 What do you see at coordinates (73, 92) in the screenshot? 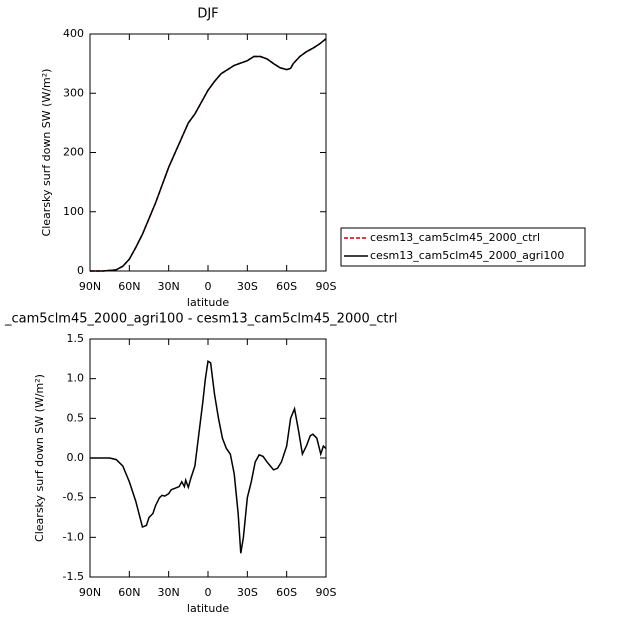
I see `y-tick-label: 300` at bounding box center [73, 92].